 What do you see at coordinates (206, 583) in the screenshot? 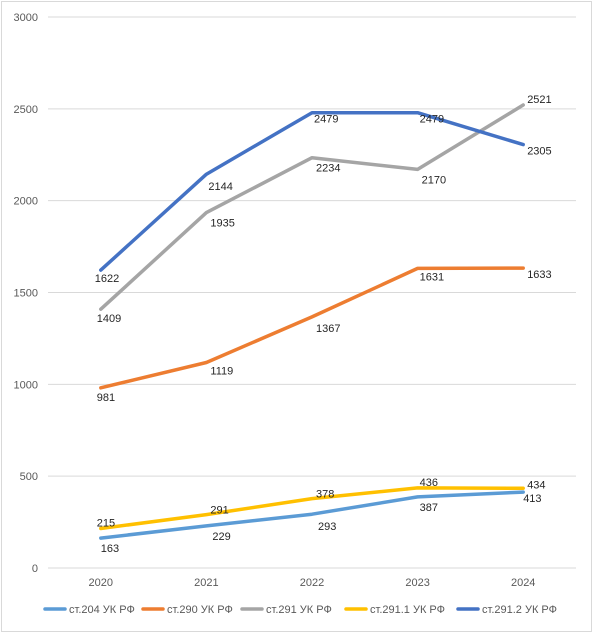
I see `x-tick-label: 2021` at bounding box center [206, 583].